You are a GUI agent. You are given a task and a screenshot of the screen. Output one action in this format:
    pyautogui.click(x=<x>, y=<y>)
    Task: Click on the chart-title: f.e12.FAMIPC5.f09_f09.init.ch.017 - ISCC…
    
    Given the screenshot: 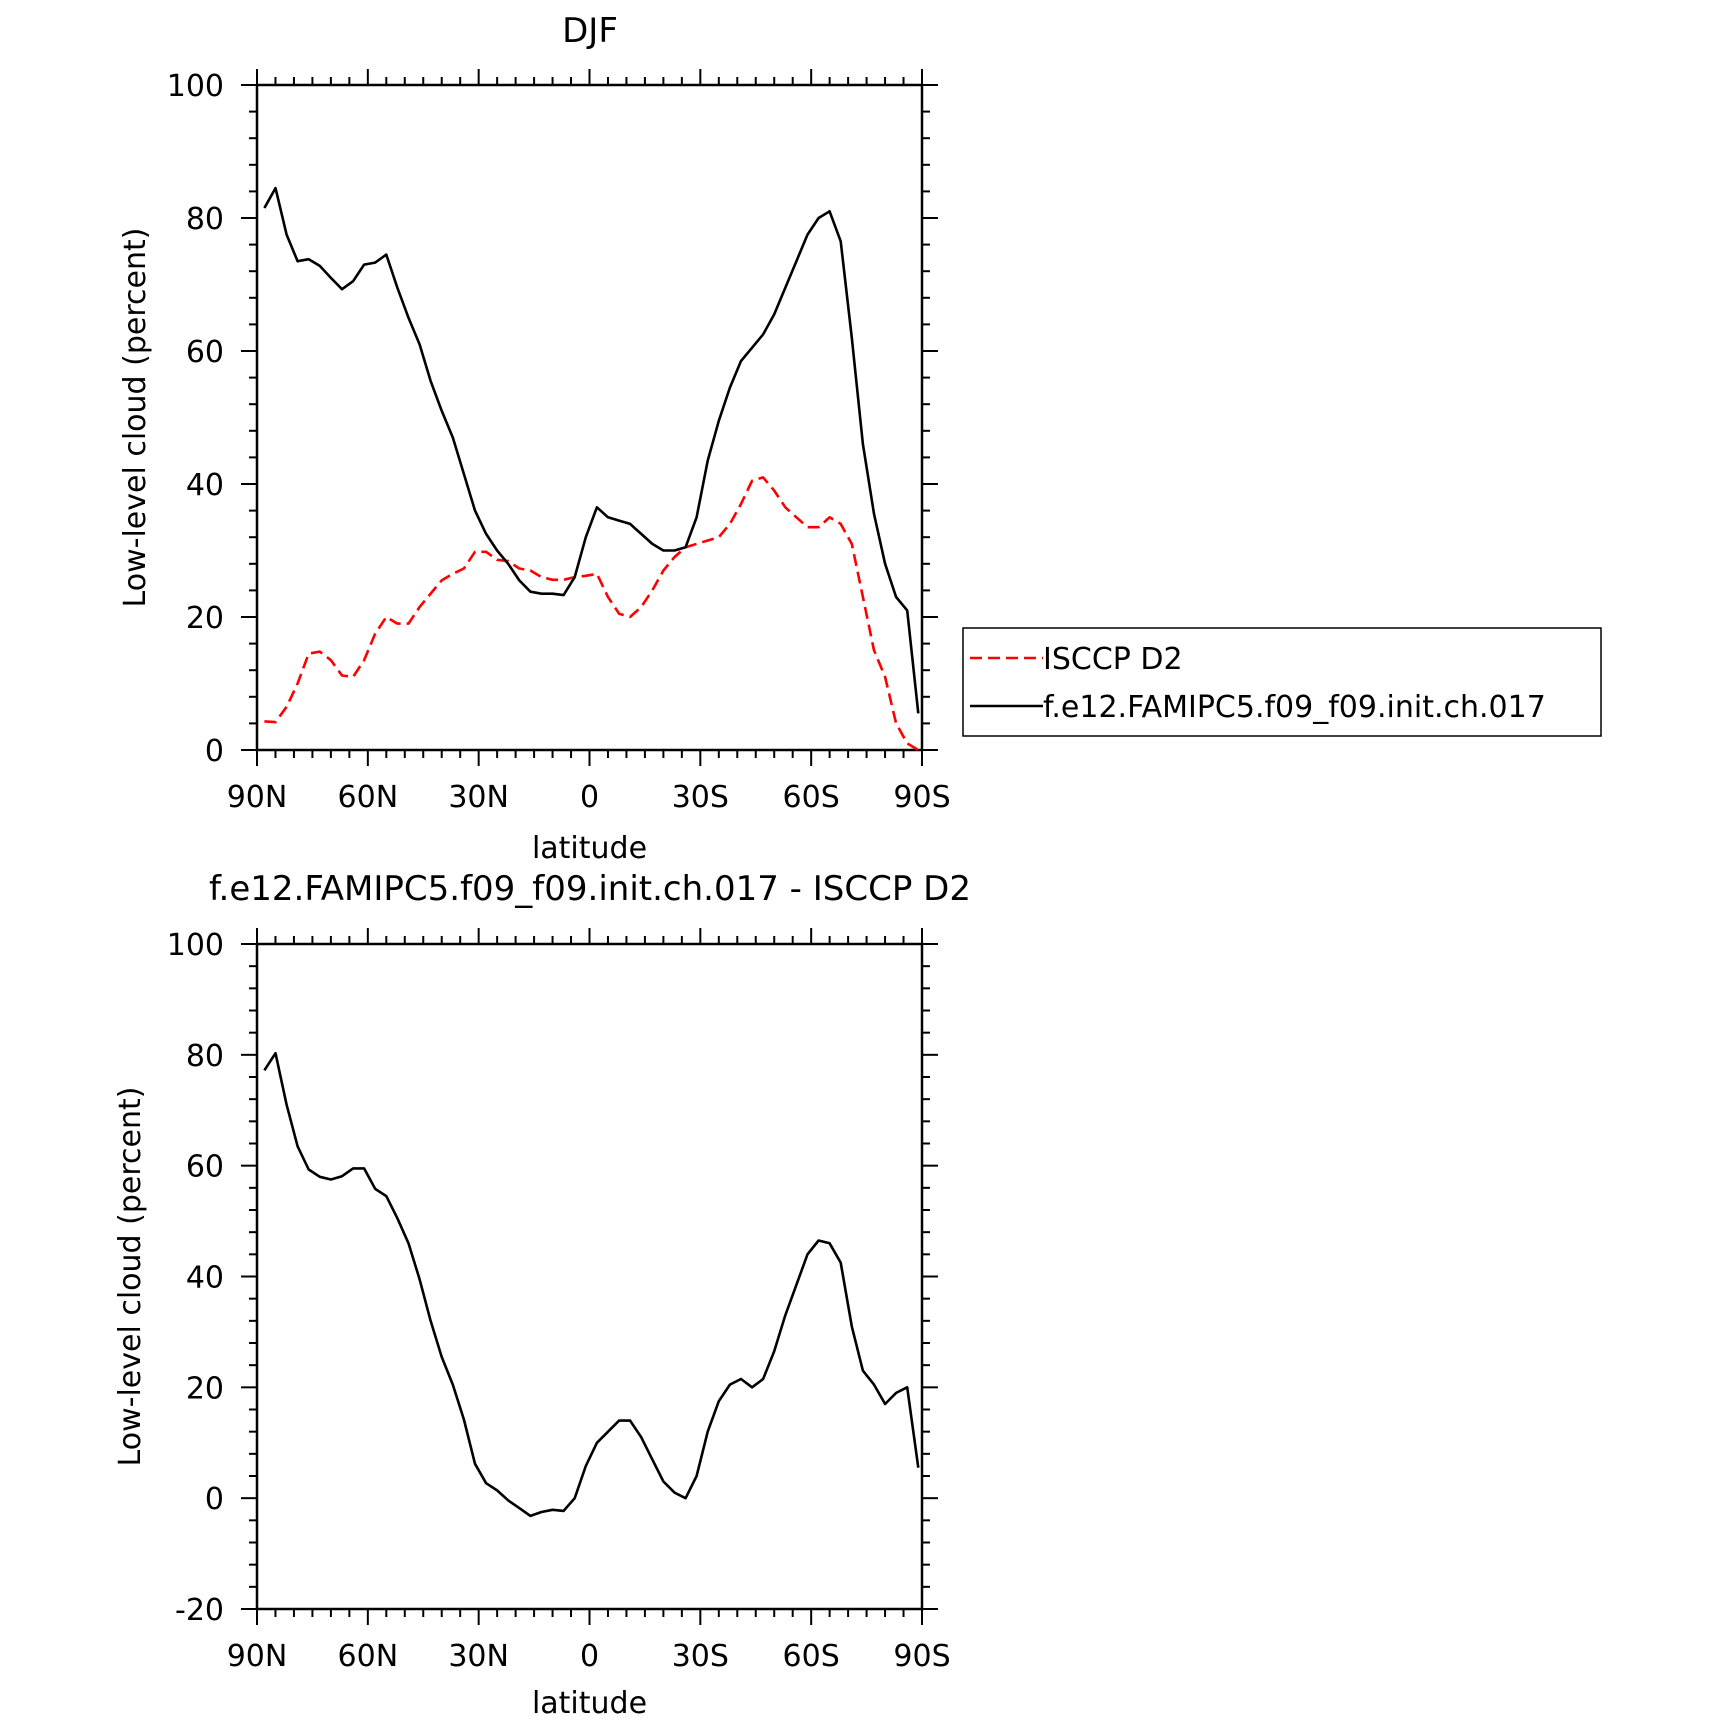 What is the action you would take?
    pyautogui.click(x=590, y=889)
    